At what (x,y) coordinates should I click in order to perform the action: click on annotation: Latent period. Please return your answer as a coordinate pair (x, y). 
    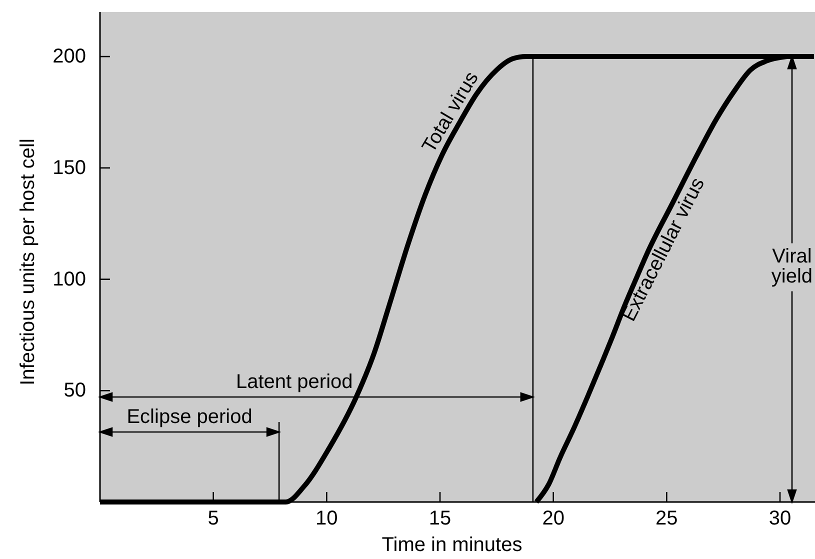
    Looking at the image, I should click on (294, 382).